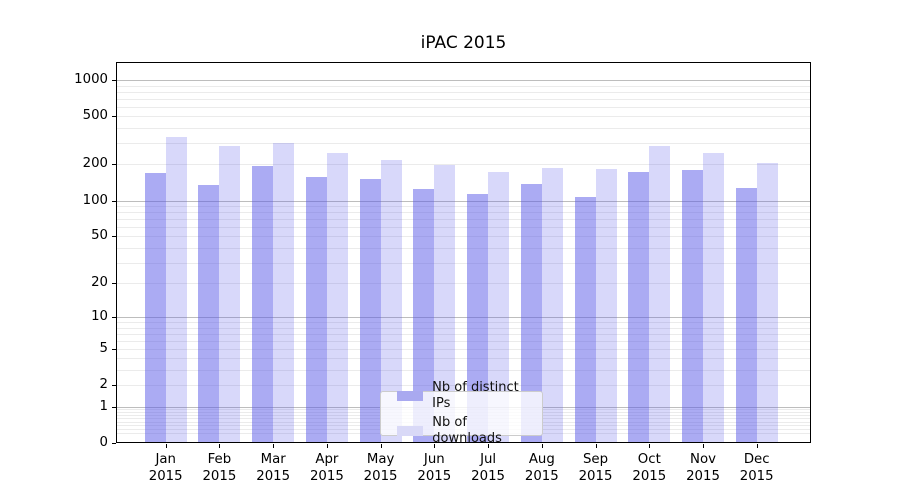  What do you see at coordinates (461, 413) in the screenshot?
I see `legend: Nb of distinct IPs Nb of downloads` at bounding box center [461, 413].